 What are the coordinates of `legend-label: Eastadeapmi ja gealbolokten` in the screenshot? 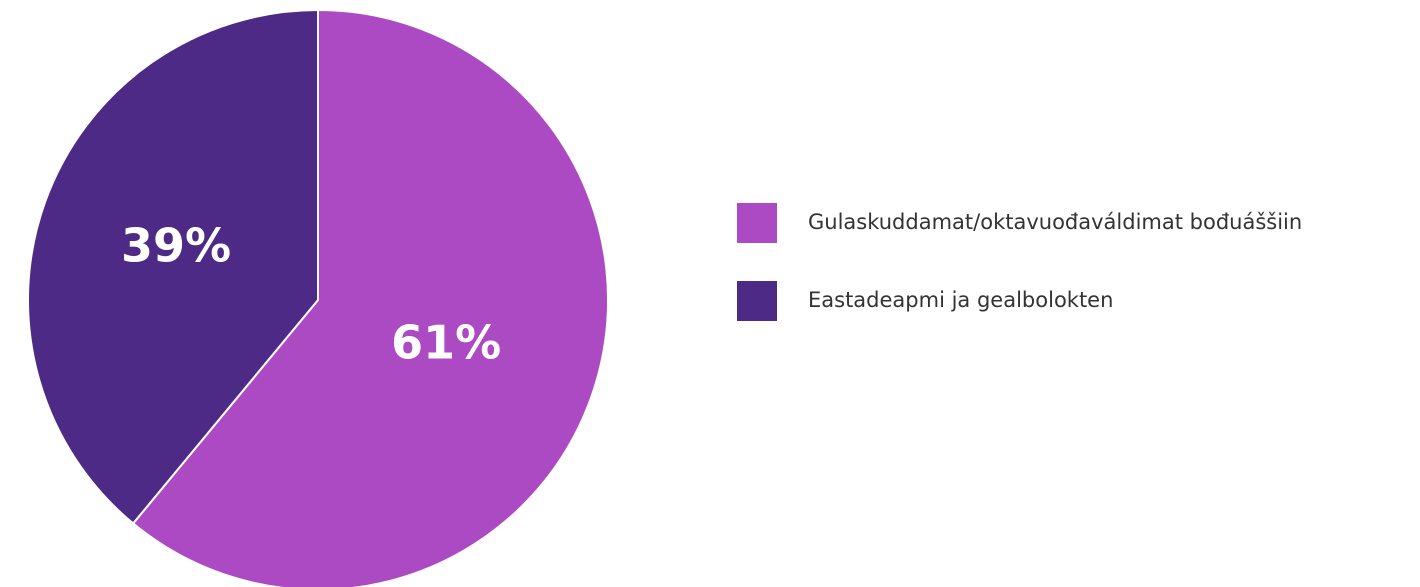 It's located at (960, 300).